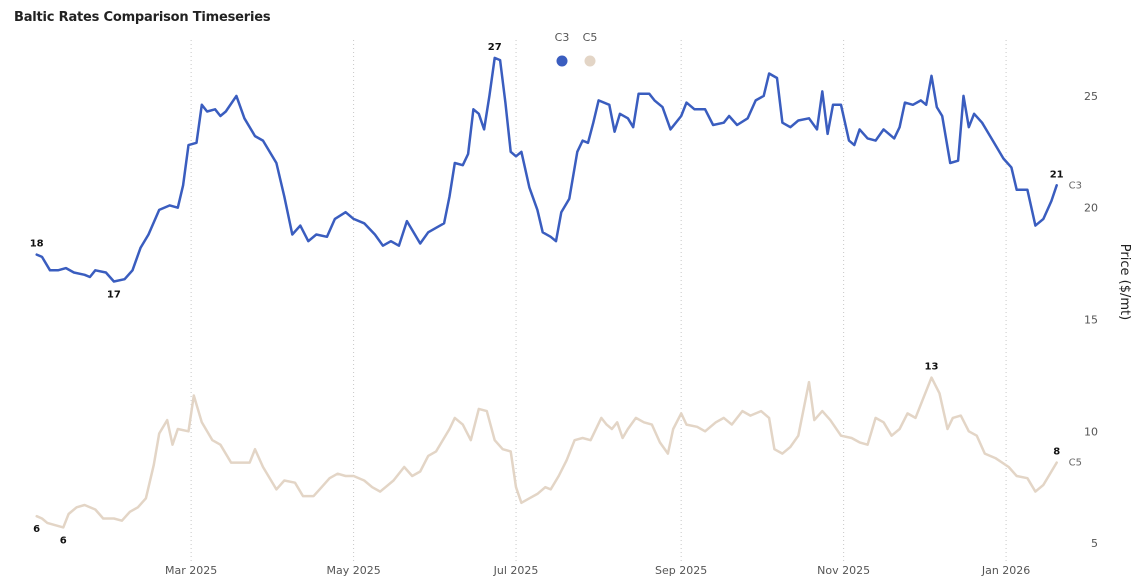  What do you see at coordinates (1094, 543) in the screenshot?
I see `y-tick-label: 5` at bounding box center [1094, 543].